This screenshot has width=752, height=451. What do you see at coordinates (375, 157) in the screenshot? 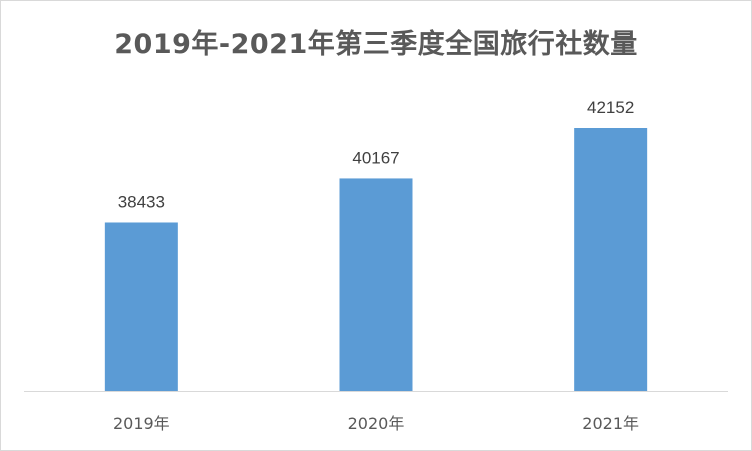
I see `data-label-2020年: 40167` at bounding box center [375, 157].